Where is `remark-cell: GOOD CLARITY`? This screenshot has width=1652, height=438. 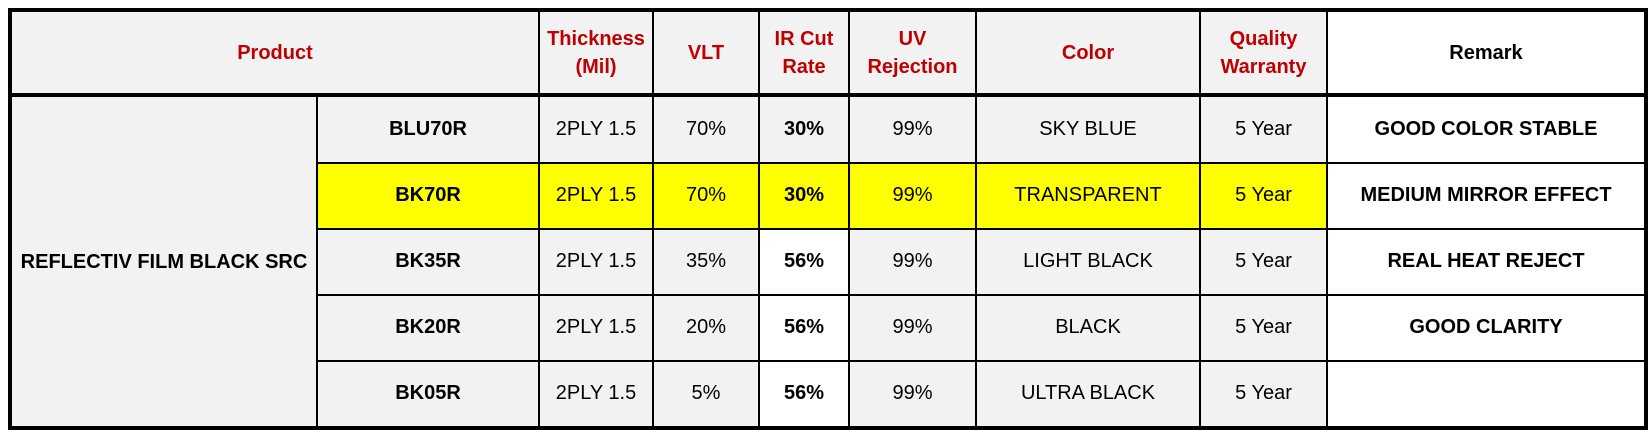
remark-cell: GOOD CLARITY is located at coordinates (1486, 327).